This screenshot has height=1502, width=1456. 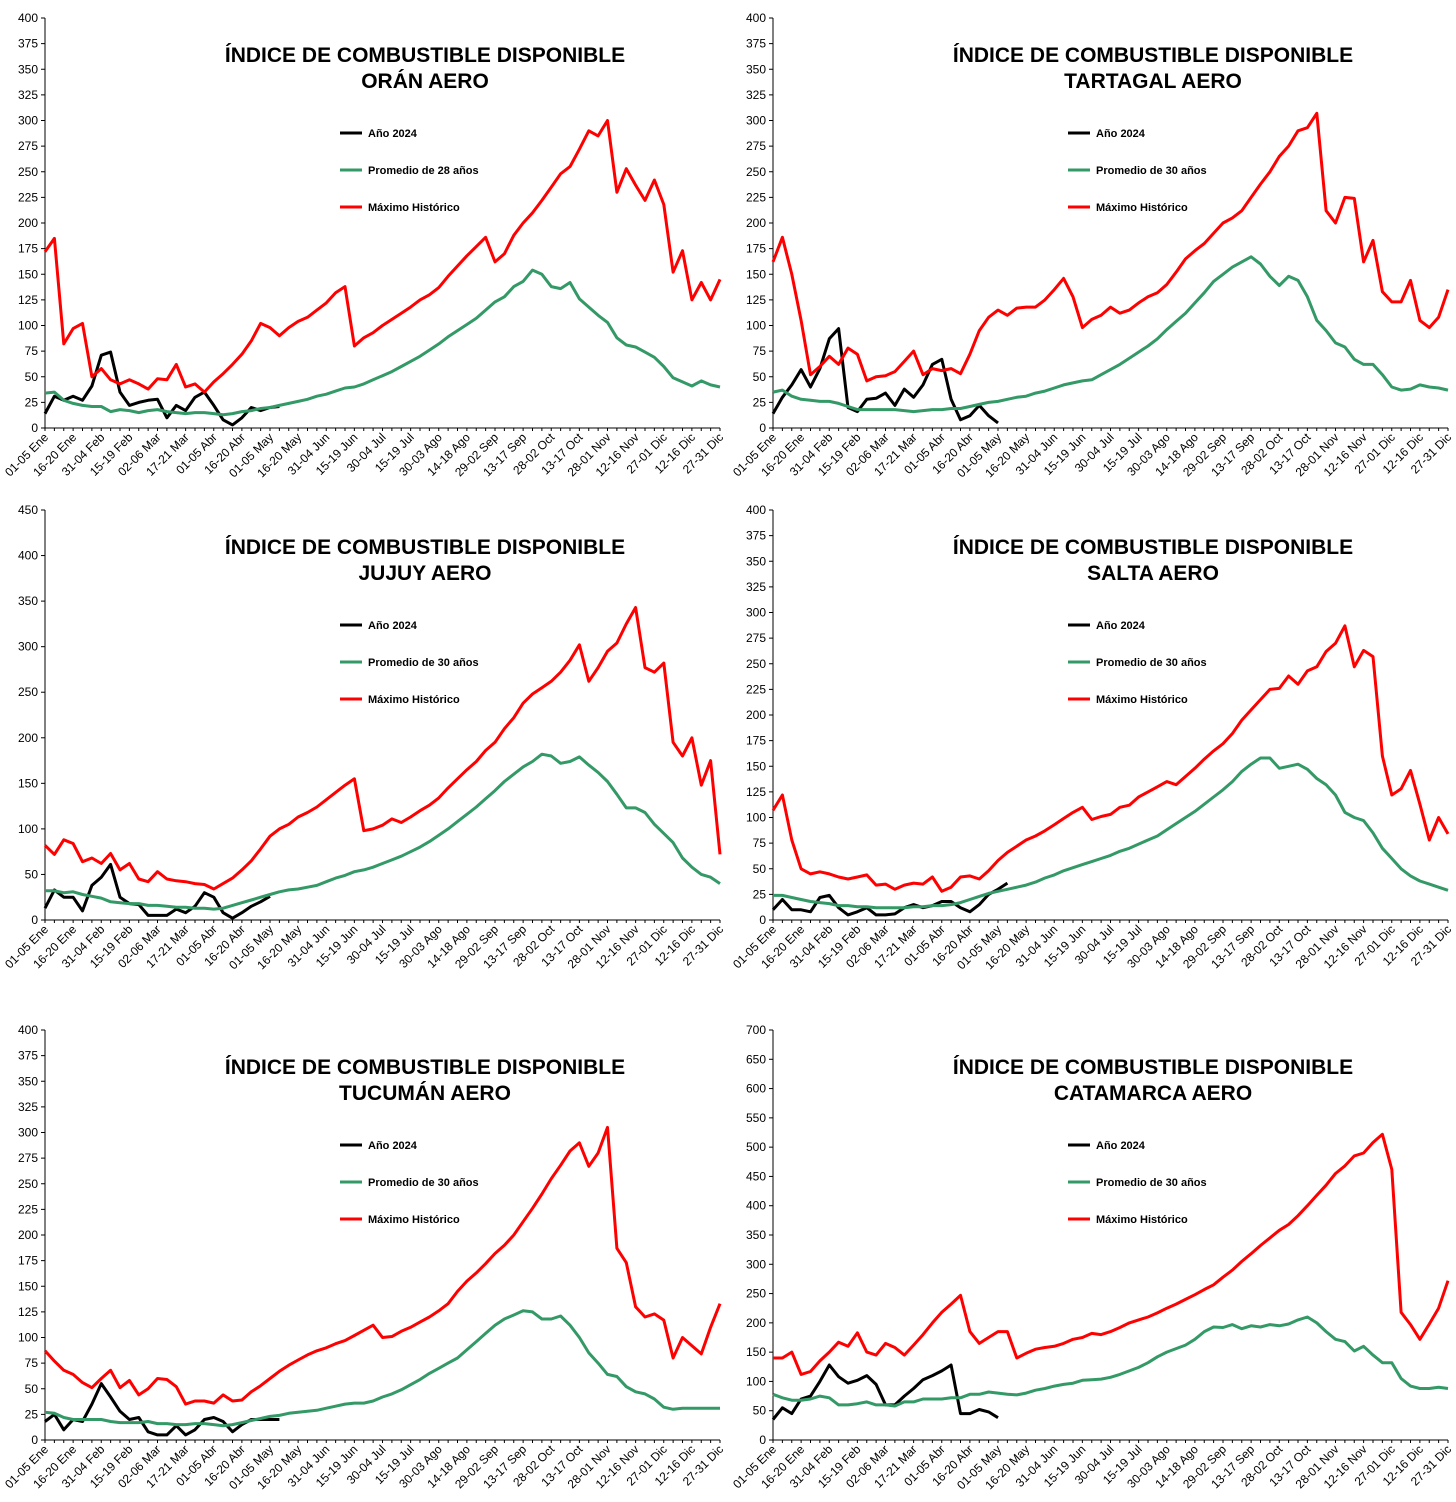 What do you see at coordinates (425, 1093) in the screenshot?
I see `chart-subtitle: TUCUMÁN AERO` at bounding box center [425, 1093].